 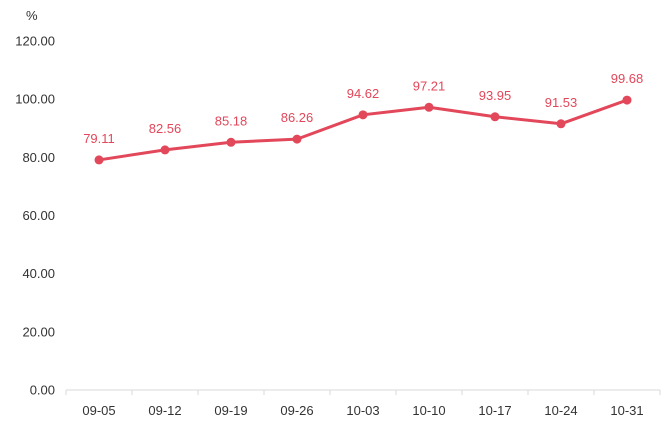 I want to click on x-tick-label: 10-24, so click(x=560, y=410).